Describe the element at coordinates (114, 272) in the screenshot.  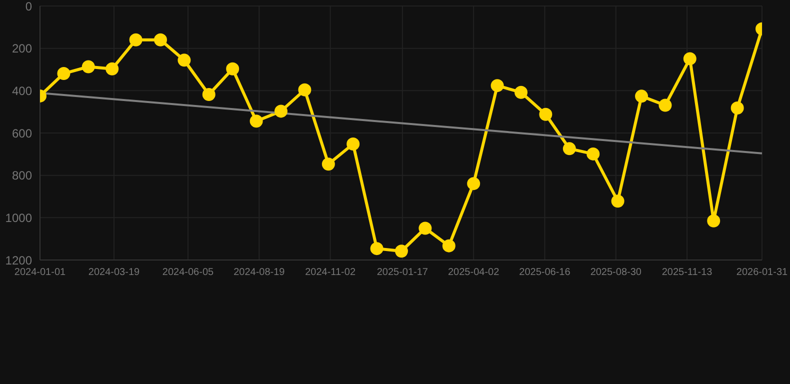
I see `x-tick-label: 2024-03-19` at that location.